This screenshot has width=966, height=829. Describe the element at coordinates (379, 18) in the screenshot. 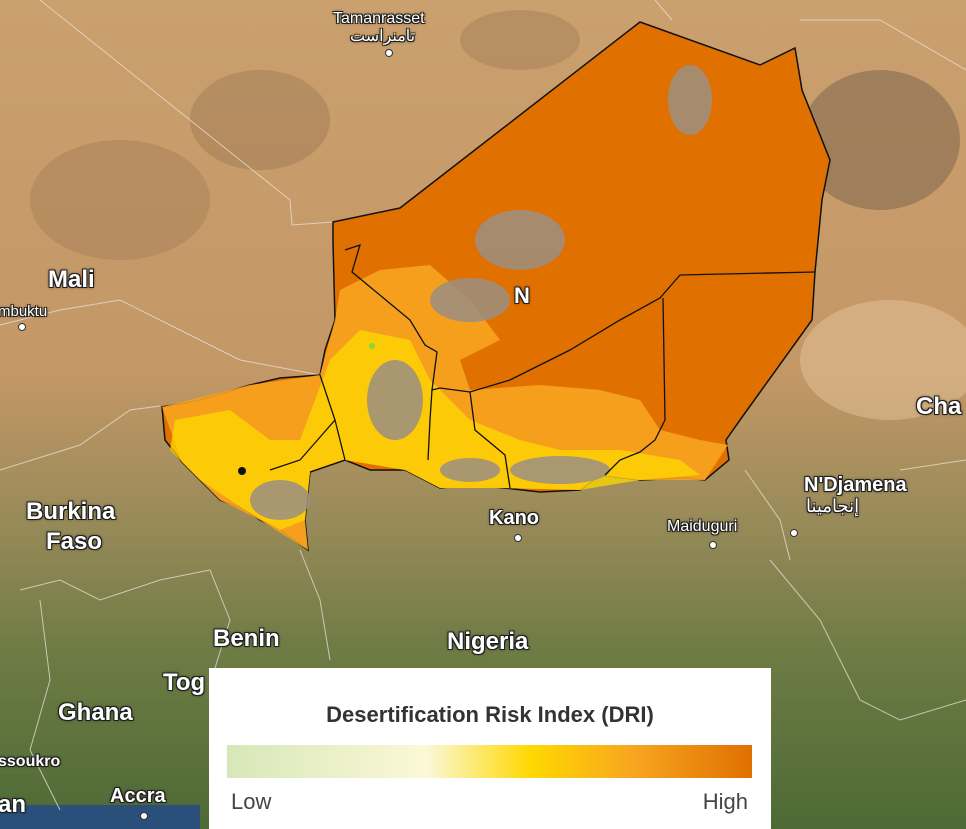

I see `label-tamanrasset: Tamanrasset` at that location.